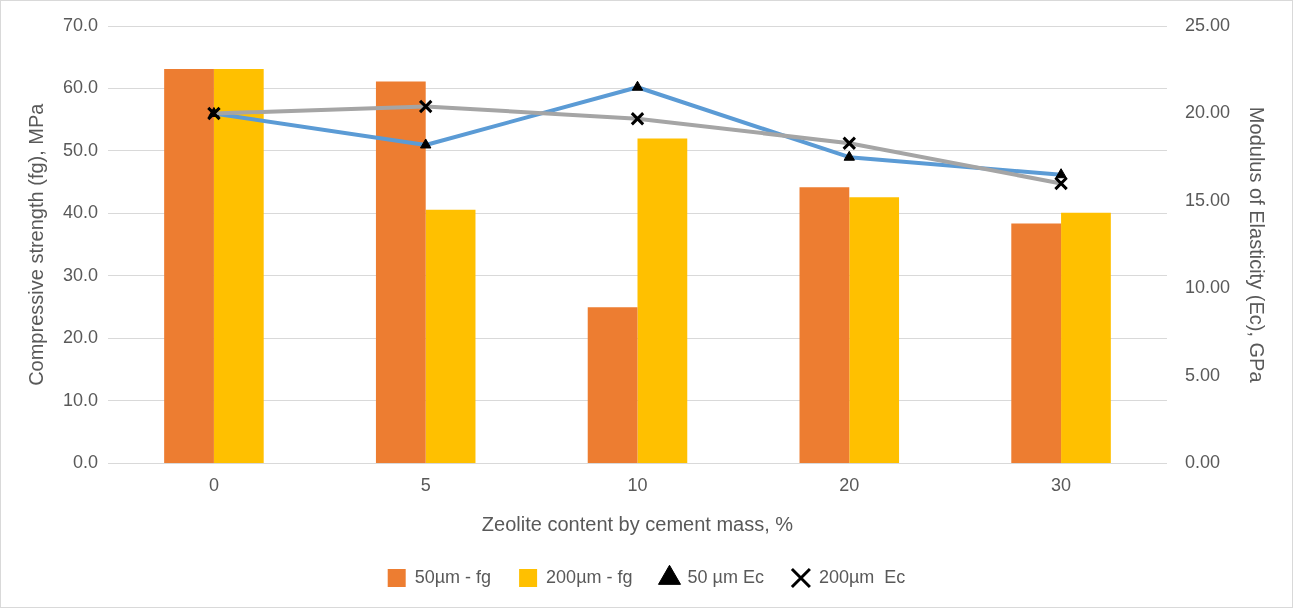 This screenshot has height=608, width=1293. What do you see at coordinates (725, 576) in the screenshot?
I see `legend-label: 50 µm Ec` at bounding box center [725, 576].